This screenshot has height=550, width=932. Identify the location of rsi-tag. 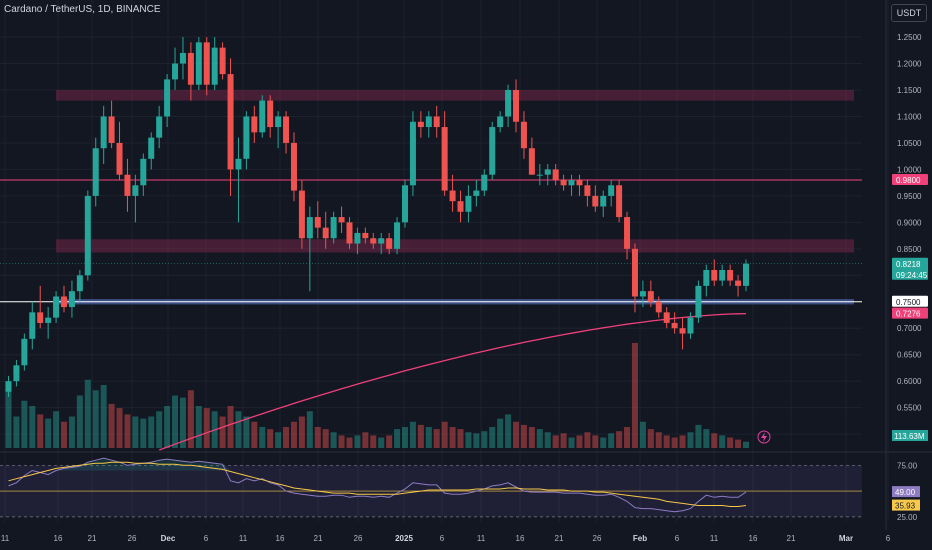
(906, 492).